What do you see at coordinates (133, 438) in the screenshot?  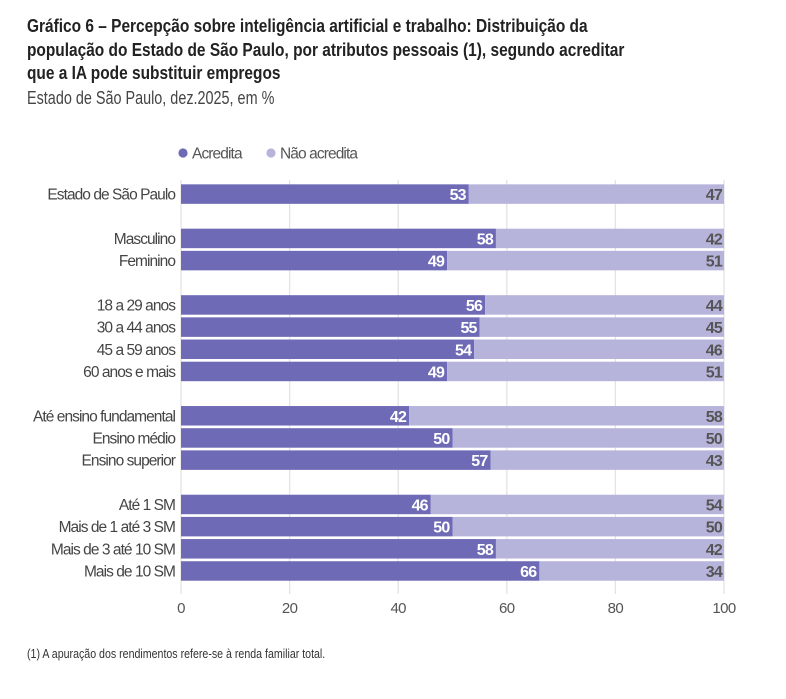 I see `category-label: Ensino médio` at bounding box center [133, 438].